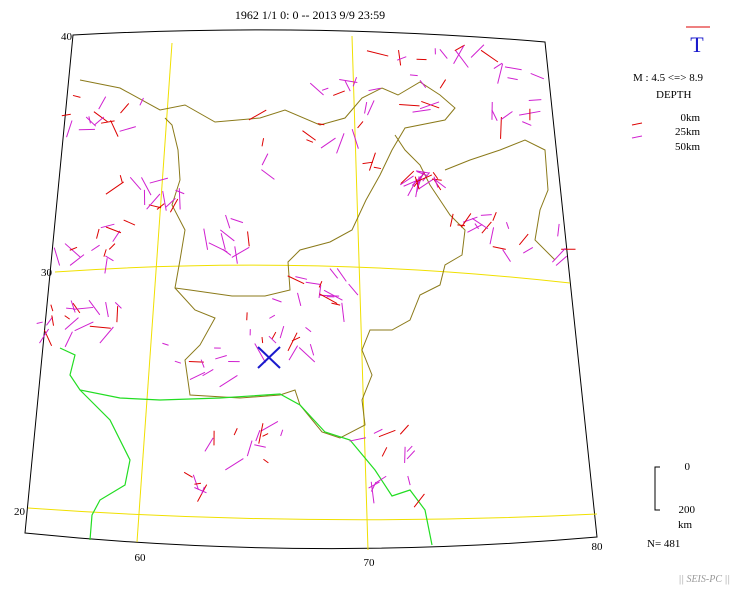 The height and width of the screenshot is (593, 751). Describe the element at coordinates (688, 467) in the screenshot. I see `scale-top: 0` at that location.